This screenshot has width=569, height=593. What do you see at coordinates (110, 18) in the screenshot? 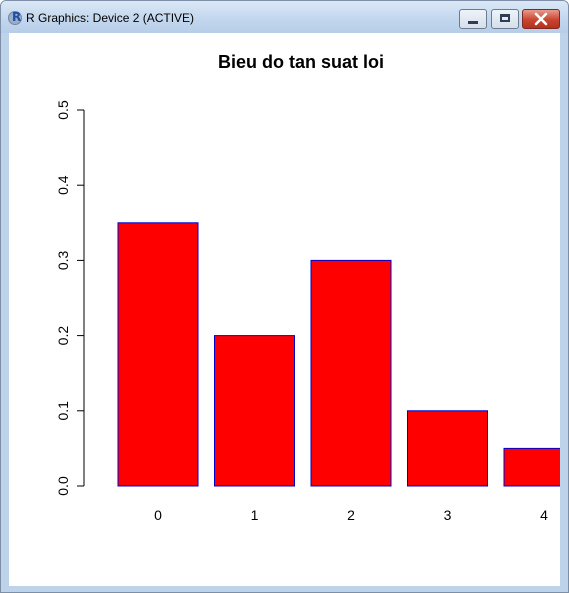
I see `window-title: R Graphics: Device 2 (ACTIVE)` at bounding box center [110, 18].